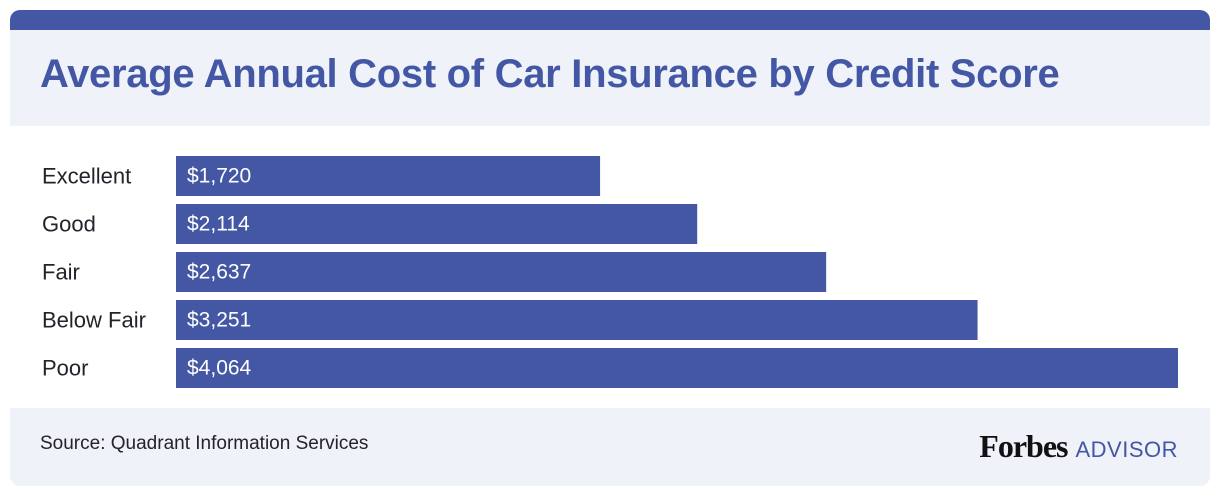 Image resolution: width=1220 pixels, height=496 pixels. Describe the element at coordinates (219, 176) in the screenshot. I see `bar-value-label-excellent: $1,720` at that location.